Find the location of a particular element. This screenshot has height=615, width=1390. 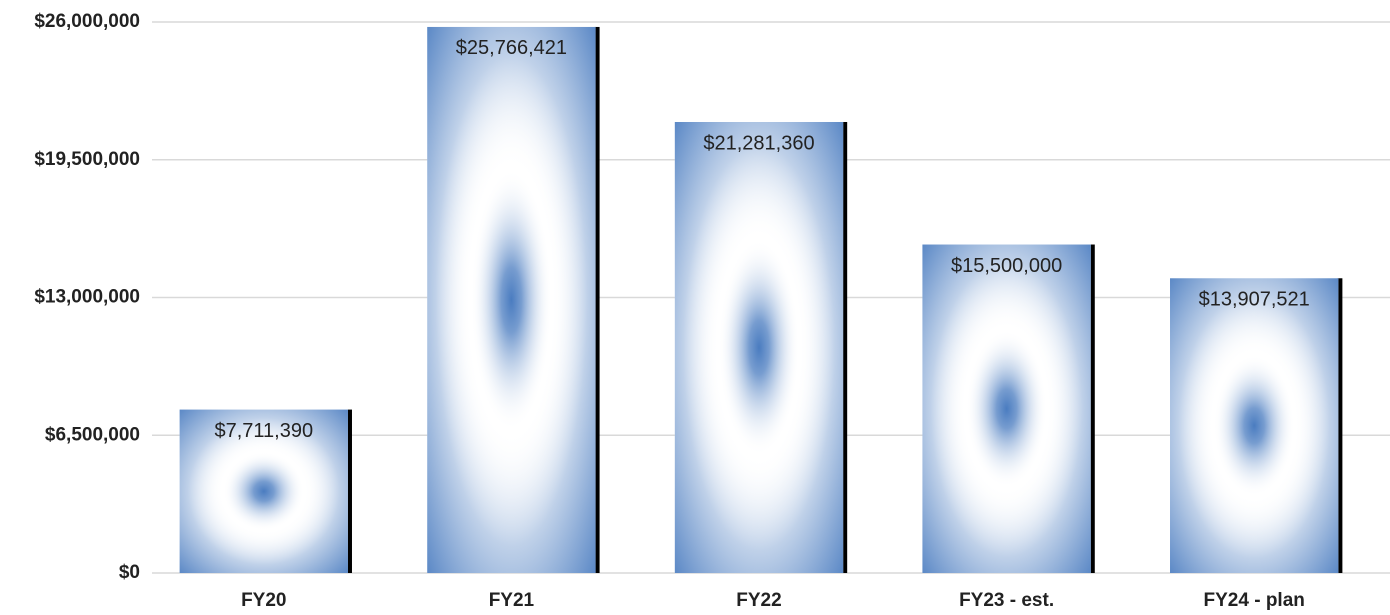

y-tick-label: $6,500,000 is located at coordinates (92, 434).